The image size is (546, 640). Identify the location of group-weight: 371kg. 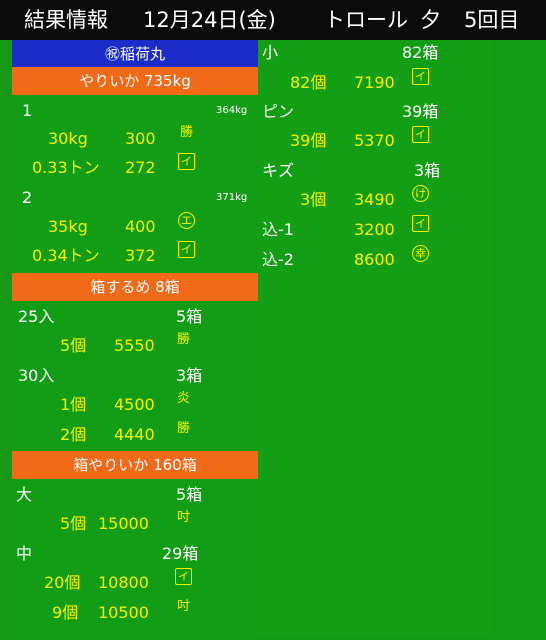
(232, 197).